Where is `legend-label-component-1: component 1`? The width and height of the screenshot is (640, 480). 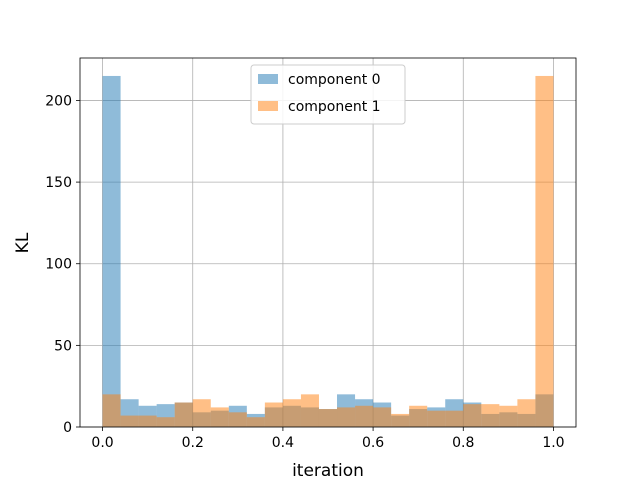 legend-label-component-1: component 1 is located at coordinates (334, 107).